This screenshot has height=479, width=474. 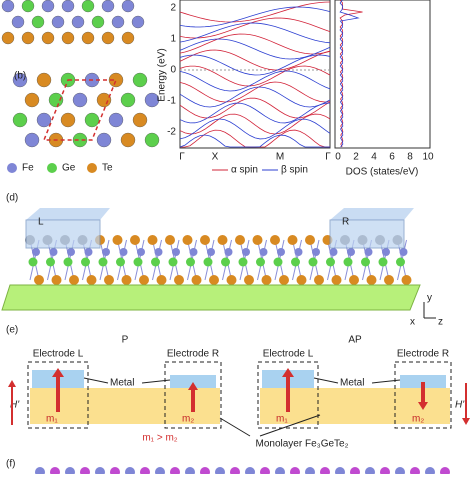 I want to click on axis-label: x, so click(x=412, y=322).